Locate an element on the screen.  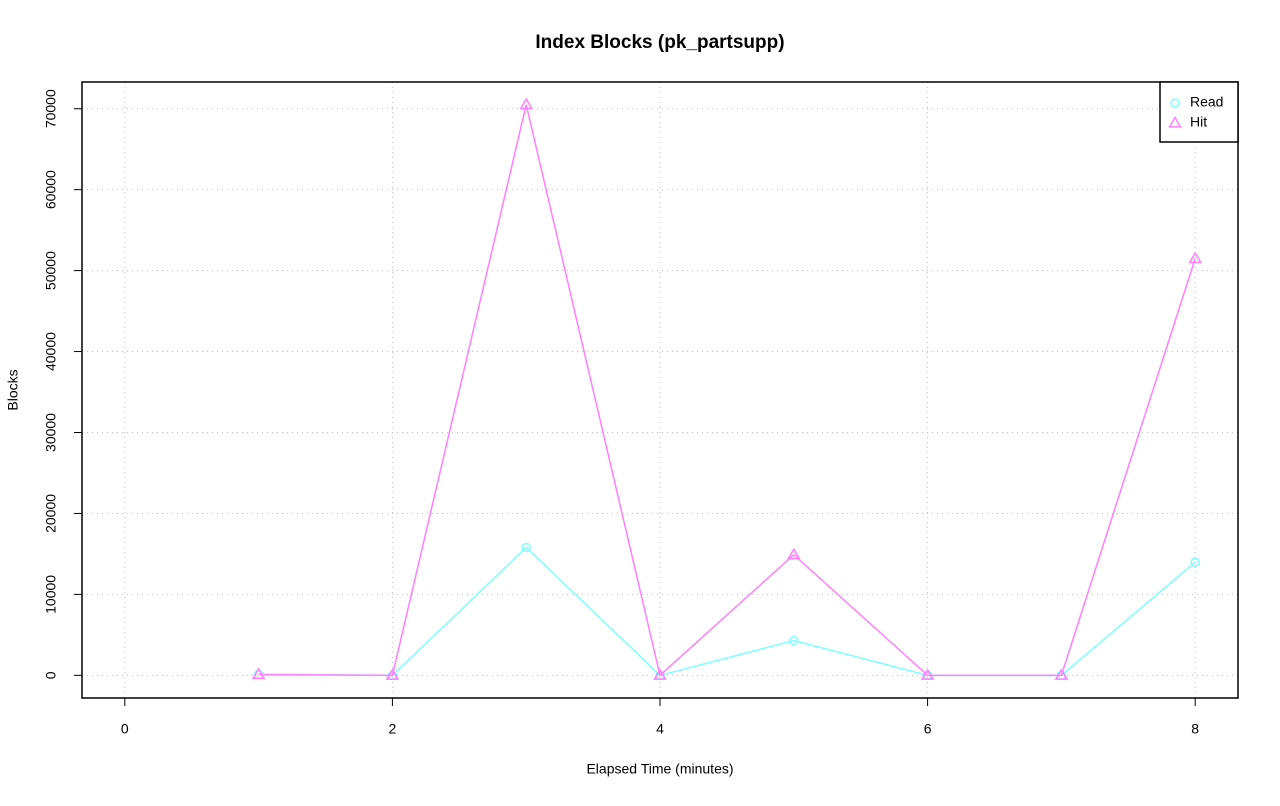
y-tick-label: 70000 is located at coordinates (51, 108).